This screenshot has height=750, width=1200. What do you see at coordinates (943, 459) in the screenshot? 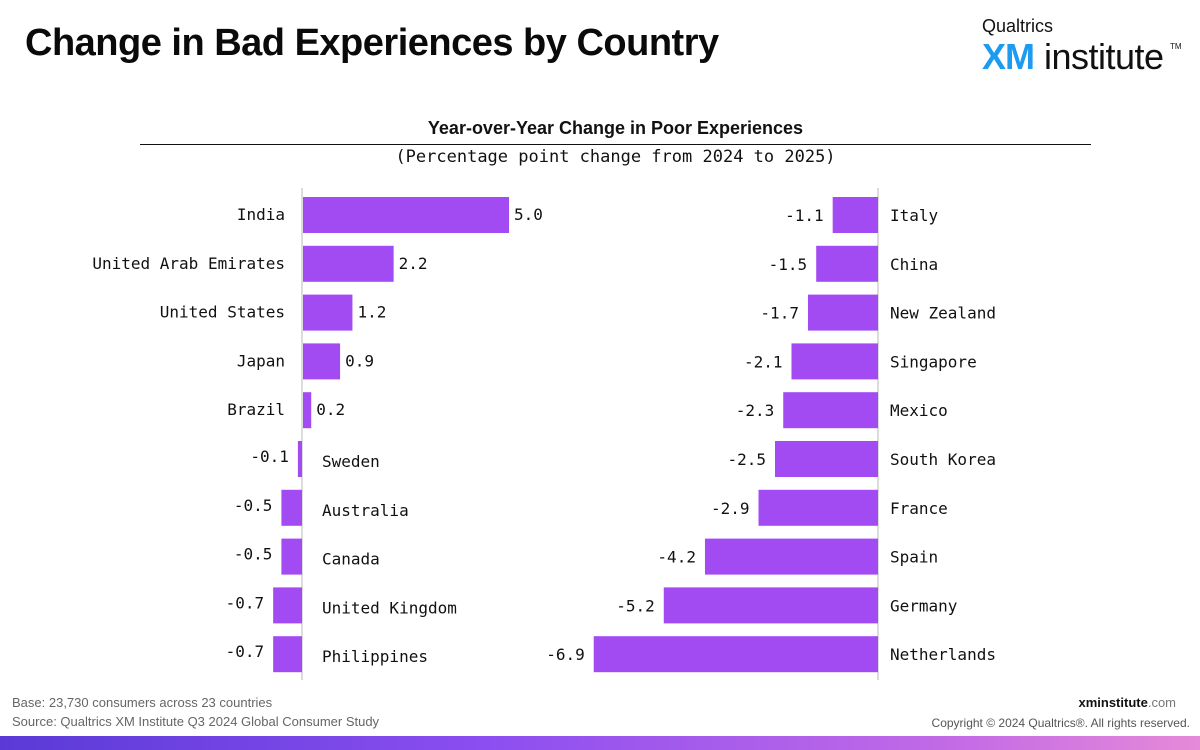
I see `category-label: South Korea` at bounding box center [943, 459].